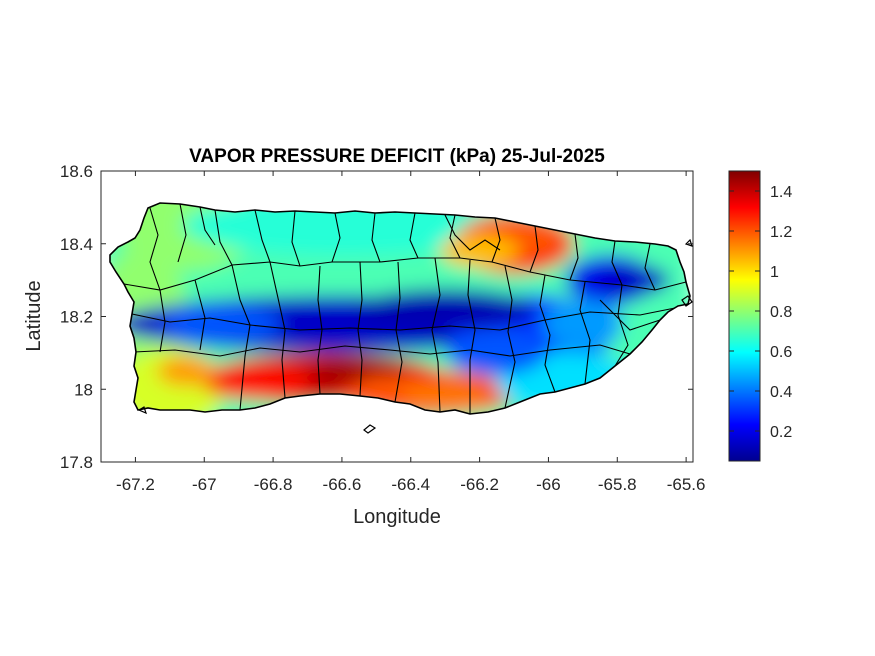  What do you see at coordinates (204, 484) in the screenshot?
I see `x-tick-label: -67` at bounding box center [204, 484].